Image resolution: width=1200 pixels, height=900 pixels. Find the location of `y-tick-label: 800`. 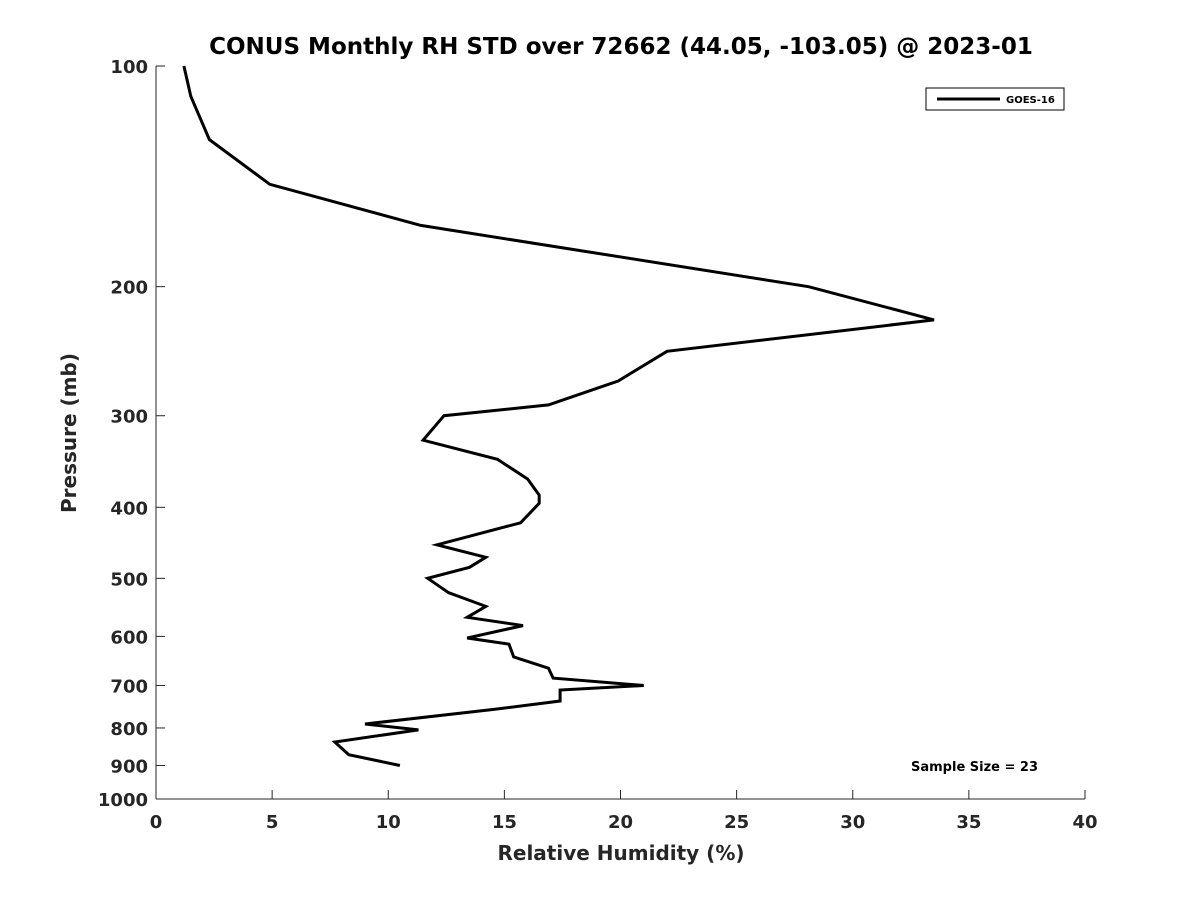

y-tick-label: 800 is located at coordinates (129, 729).